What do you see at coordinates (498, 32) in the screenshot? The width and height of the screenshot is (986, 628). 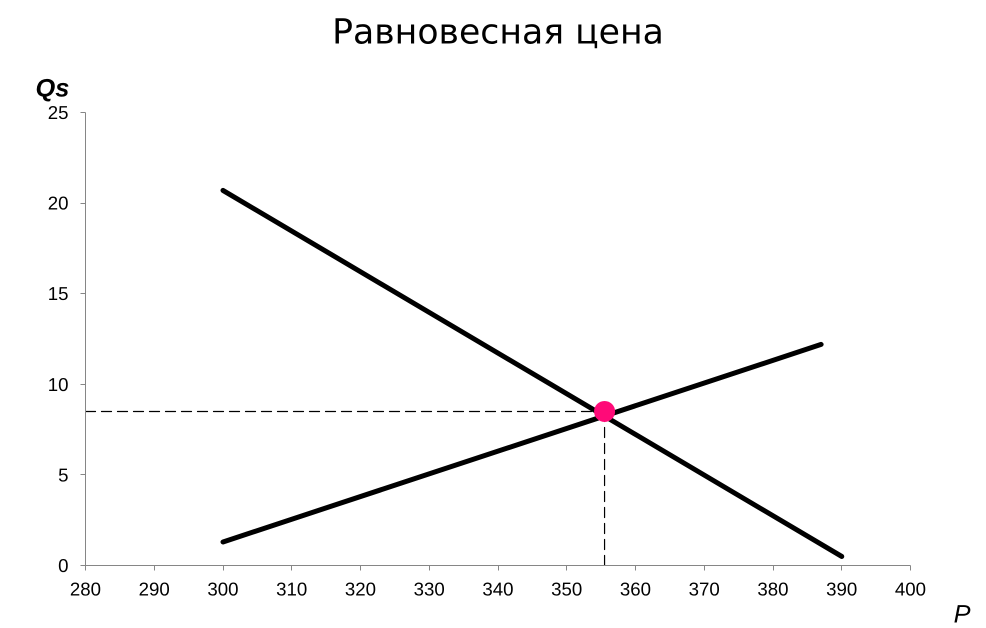 I see `chart-title: Равновесная цена` at bounding box center [498, 32].